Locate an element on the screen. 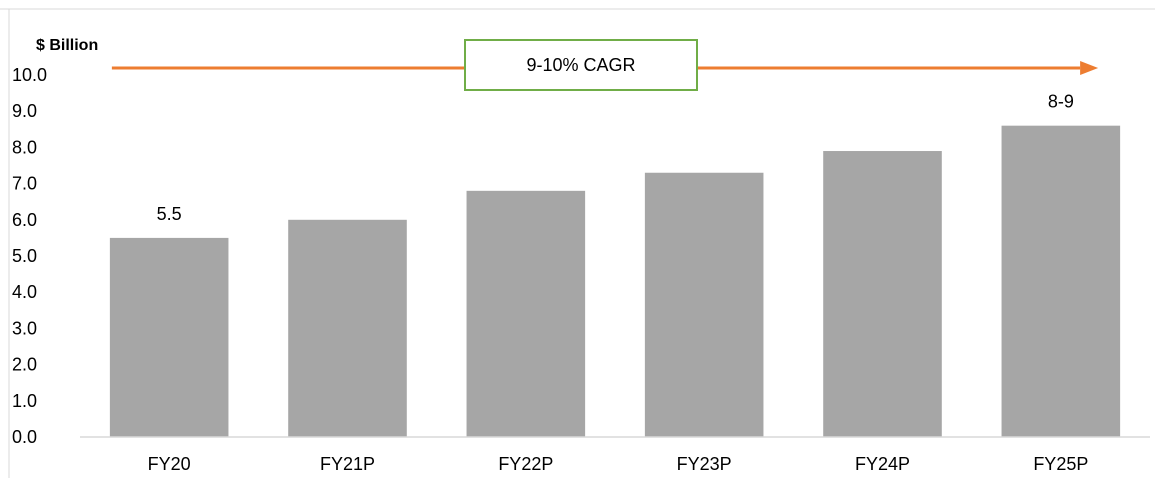  y-tick-label: 10.0 is located at coordinates (29, 75).